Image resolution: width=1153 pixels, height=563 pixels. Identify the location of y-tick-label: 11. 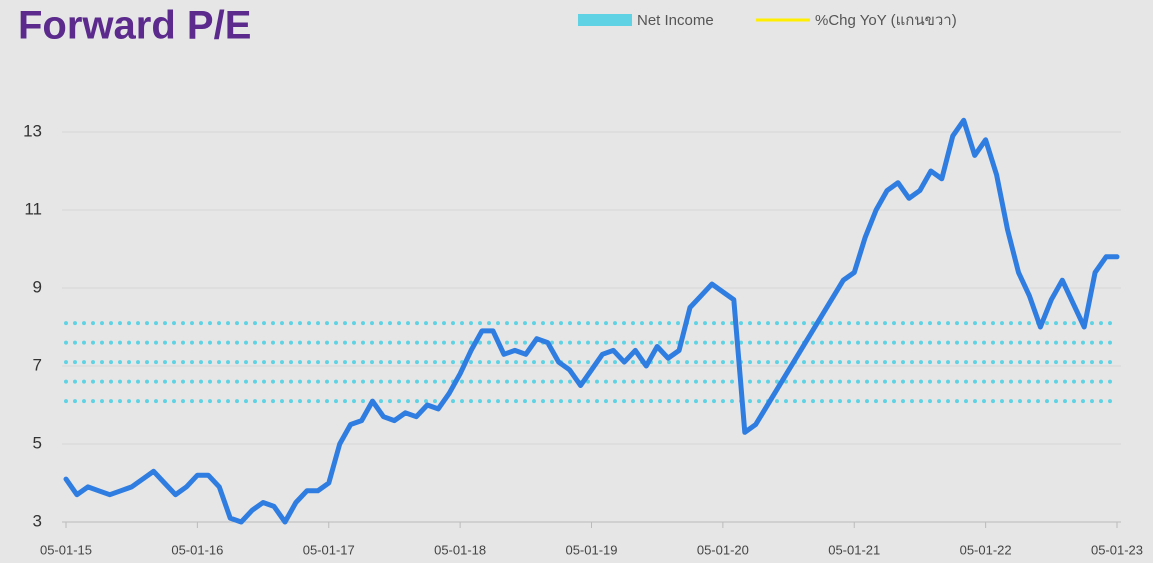
(33, 208).